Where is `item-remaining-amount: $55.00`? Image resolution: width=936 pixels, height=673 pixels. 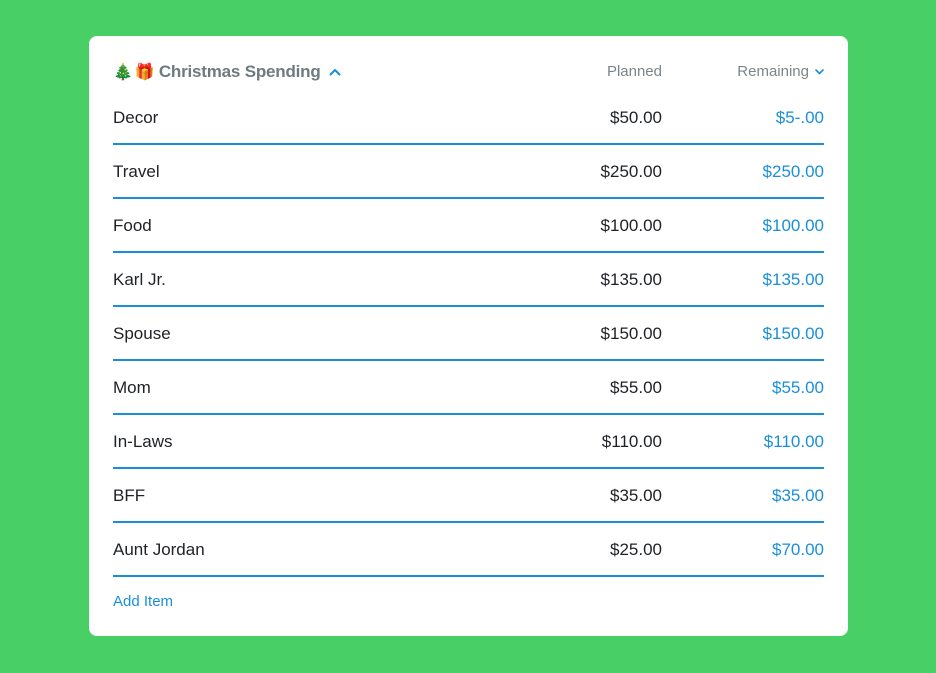 item-remaining-amount: $55.00 is located at coordinates (798, 387).